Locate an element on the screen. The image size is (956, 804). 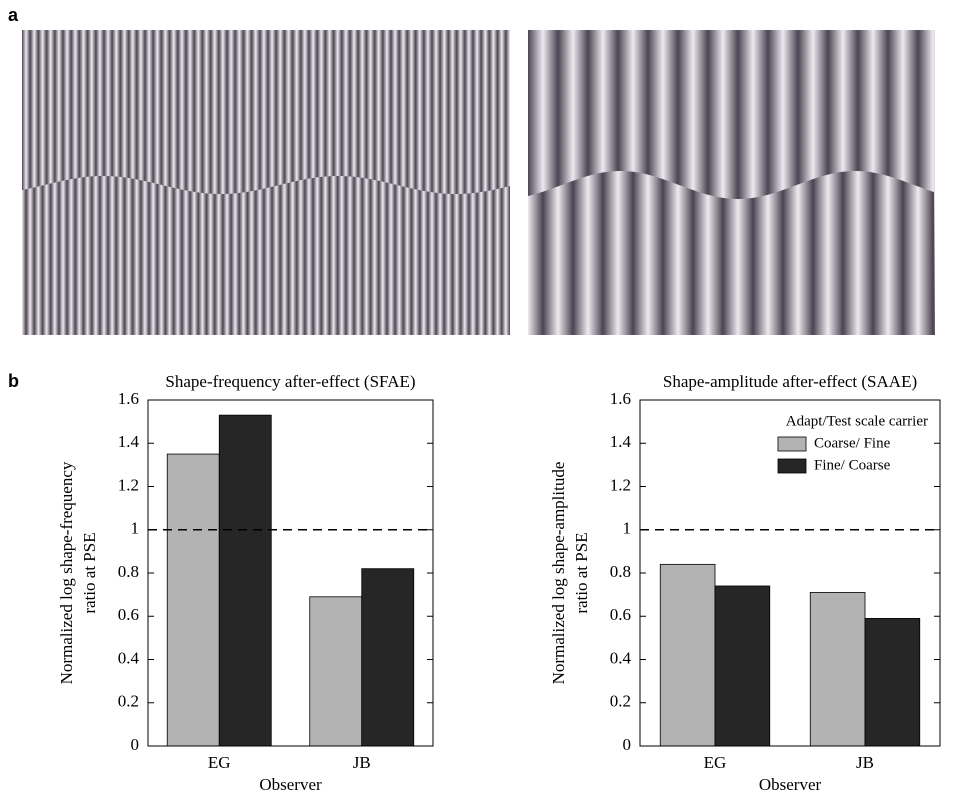
panel-label: b is located at coordinates (13, 381).